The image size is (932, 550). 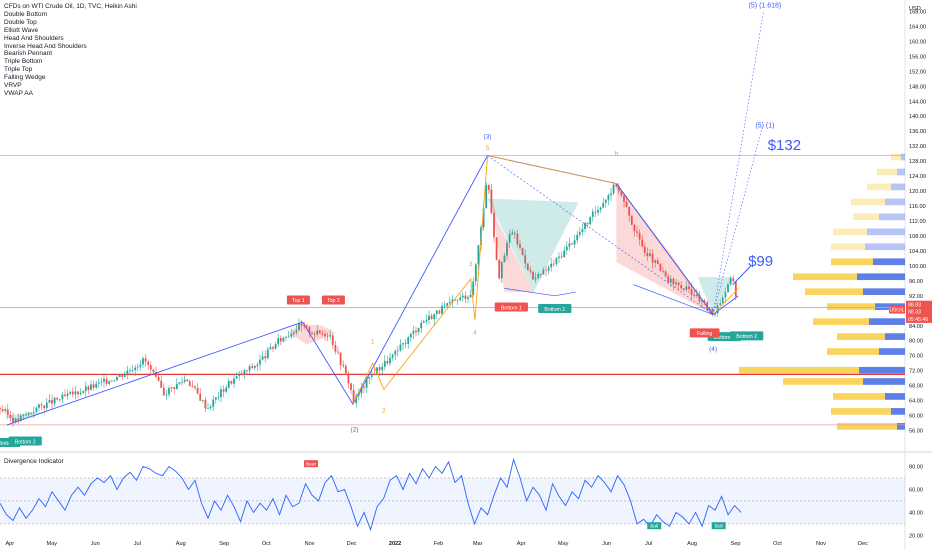 What do you see at coordinates (764, 125) in the screenshot?
I see `wave-annotation: (5) (1)` at bounding box center [764, 125].